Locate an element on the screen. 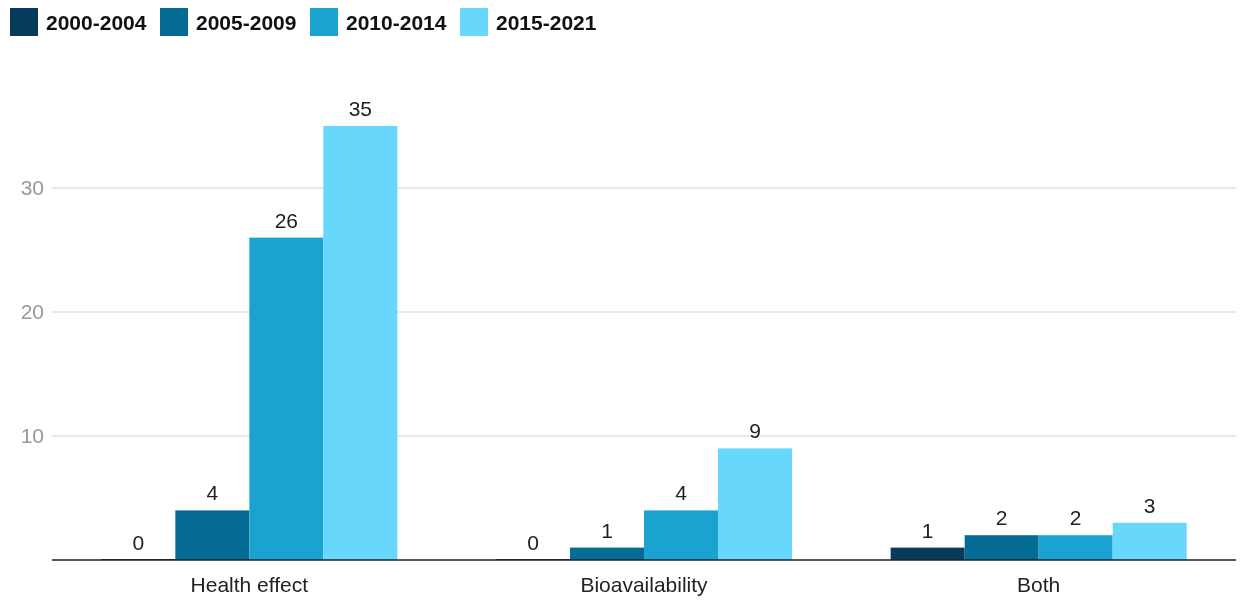 This screenshot has width=1244, height=600. data-label: 35 is located at coordinates (360, 108).